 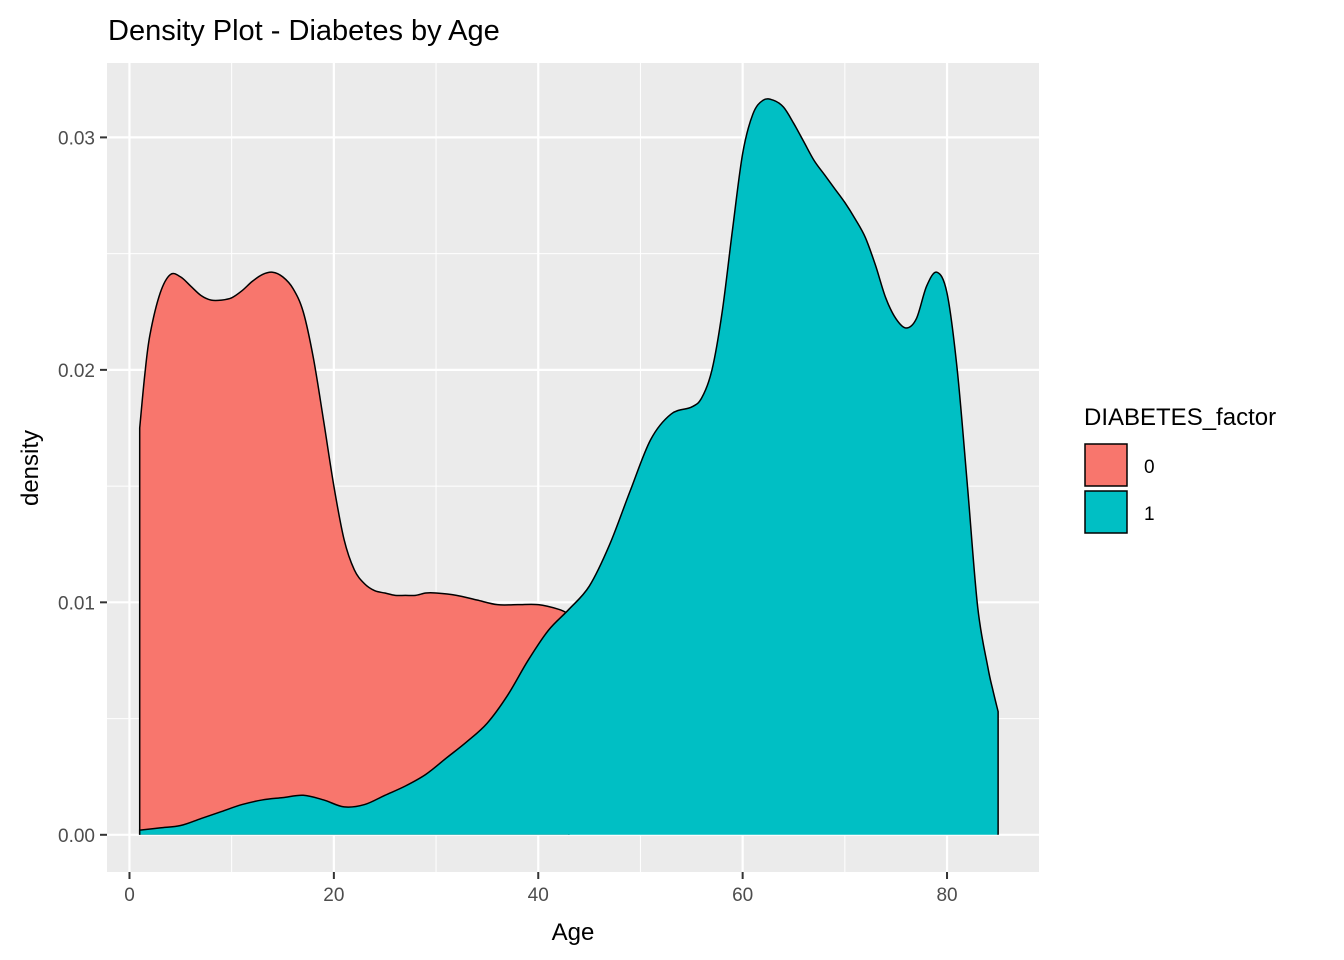 What do you see at coordinates (76, 138) in the screenshot?
I see `y-tick-label: 0.03` at bounding box center [76, 138].